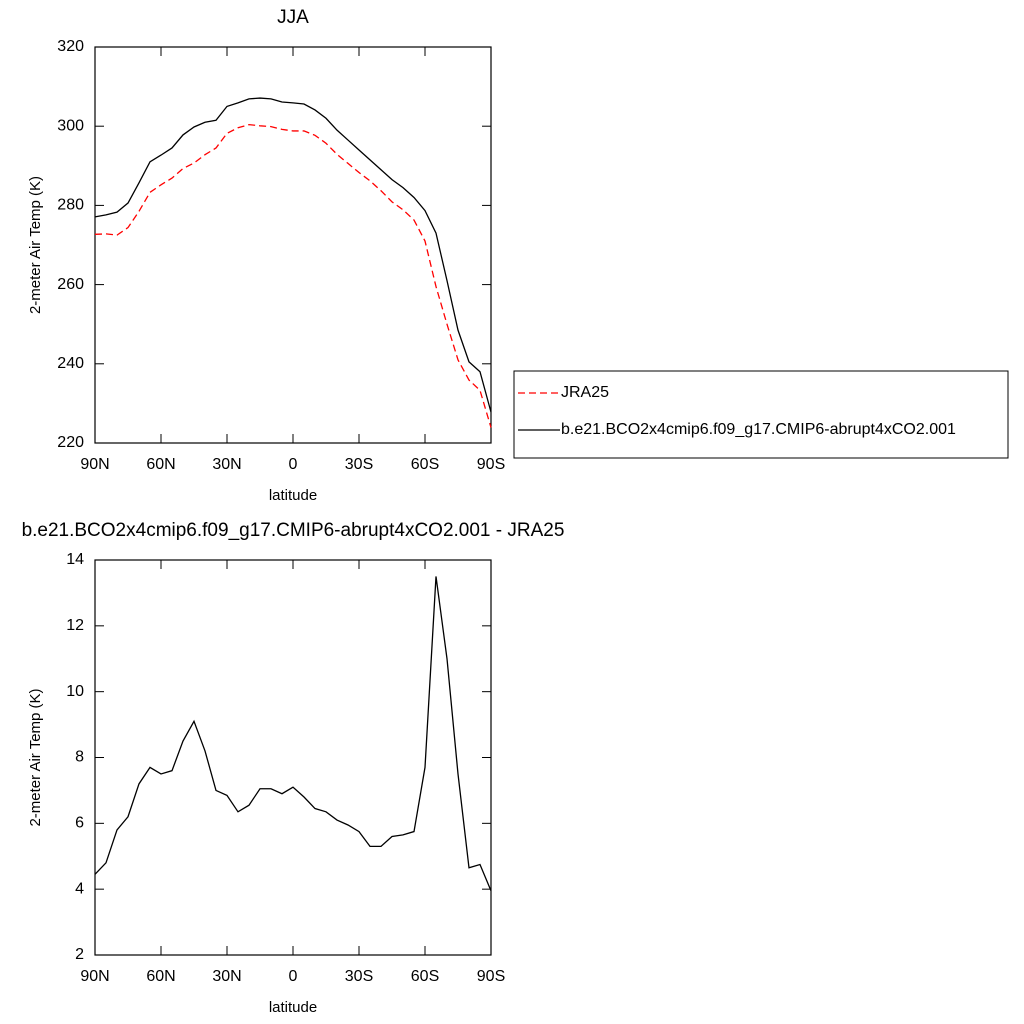 This screenshot has height=1024, width=1024. Describe the element at coordinates (75, 559) in the screenshot. I see `y-tick-label: 14` at that location.